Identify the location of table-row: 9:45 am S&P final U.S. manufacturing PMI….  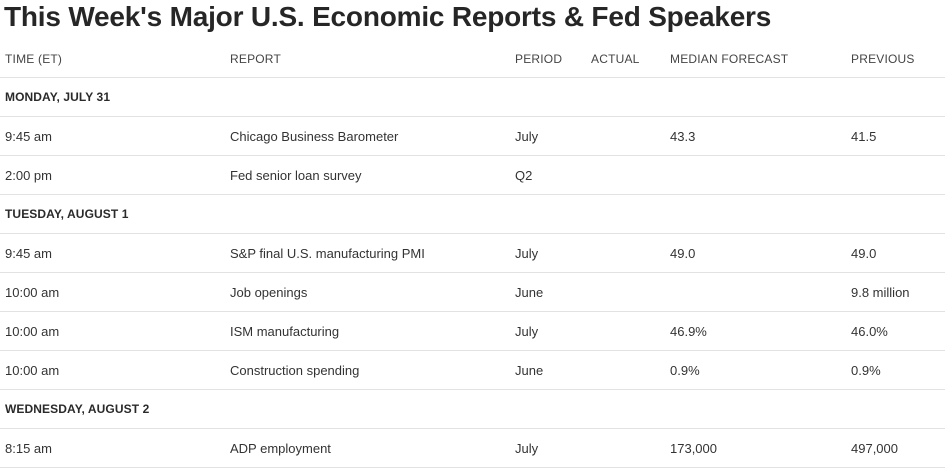
(472, 253).